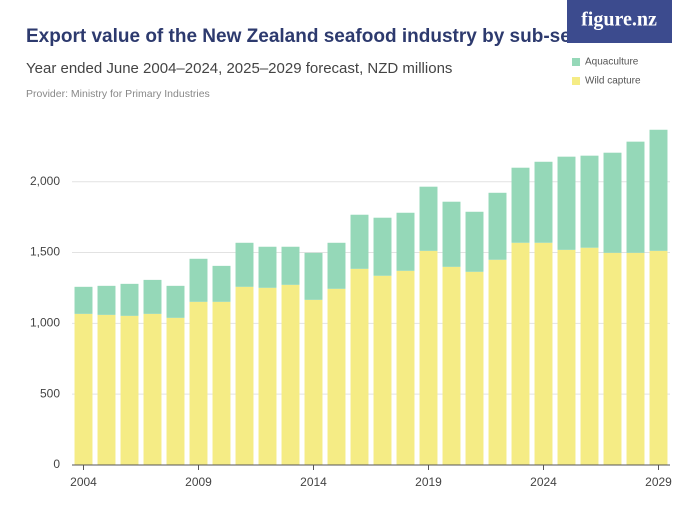 The image size is (700, 525). What do you see at coordinates (45, 252) in the screenshot?
I see `y-tick-label: 1,500` at bounding box center [45, 252].